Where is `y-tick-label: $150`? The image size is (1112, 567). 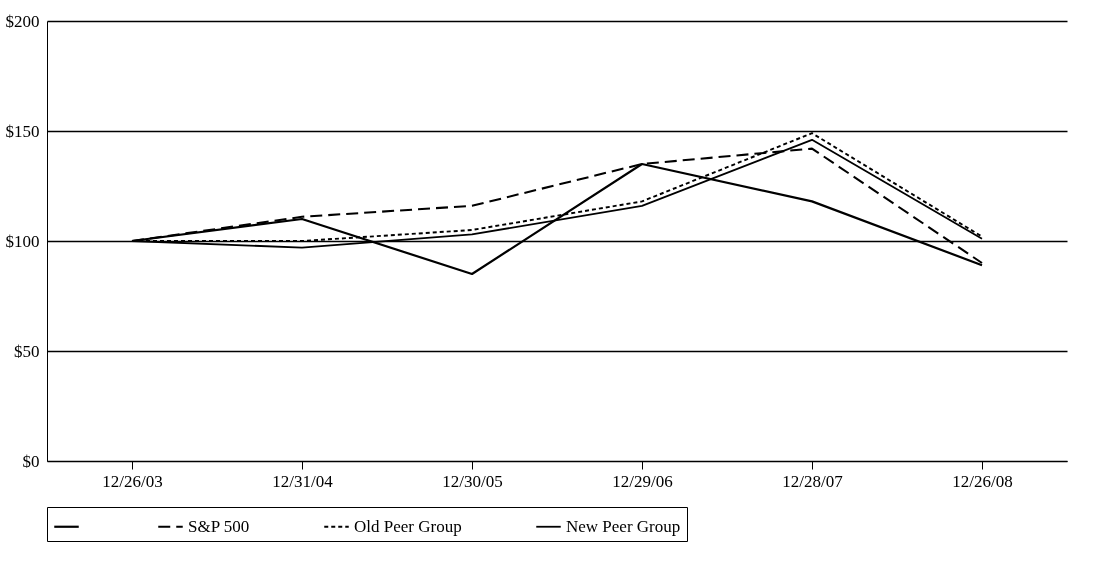
y-tick-label: $150 is located at coordinates (22, 131).